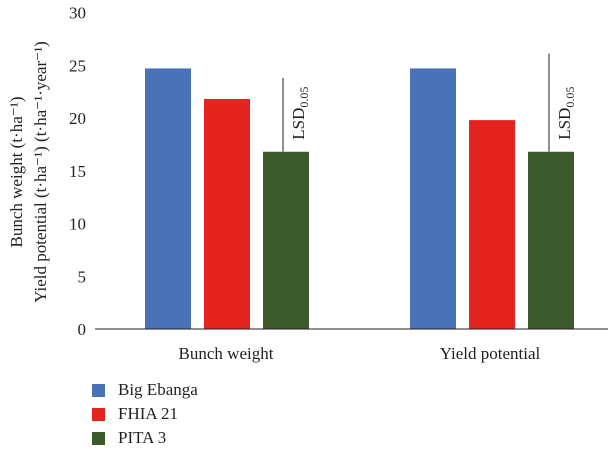 The width and height of the screenshot is (616, 458). I want to click on y-axis-label-line1: Bunch weight (t·ha⁻¹), so click(16, 172).